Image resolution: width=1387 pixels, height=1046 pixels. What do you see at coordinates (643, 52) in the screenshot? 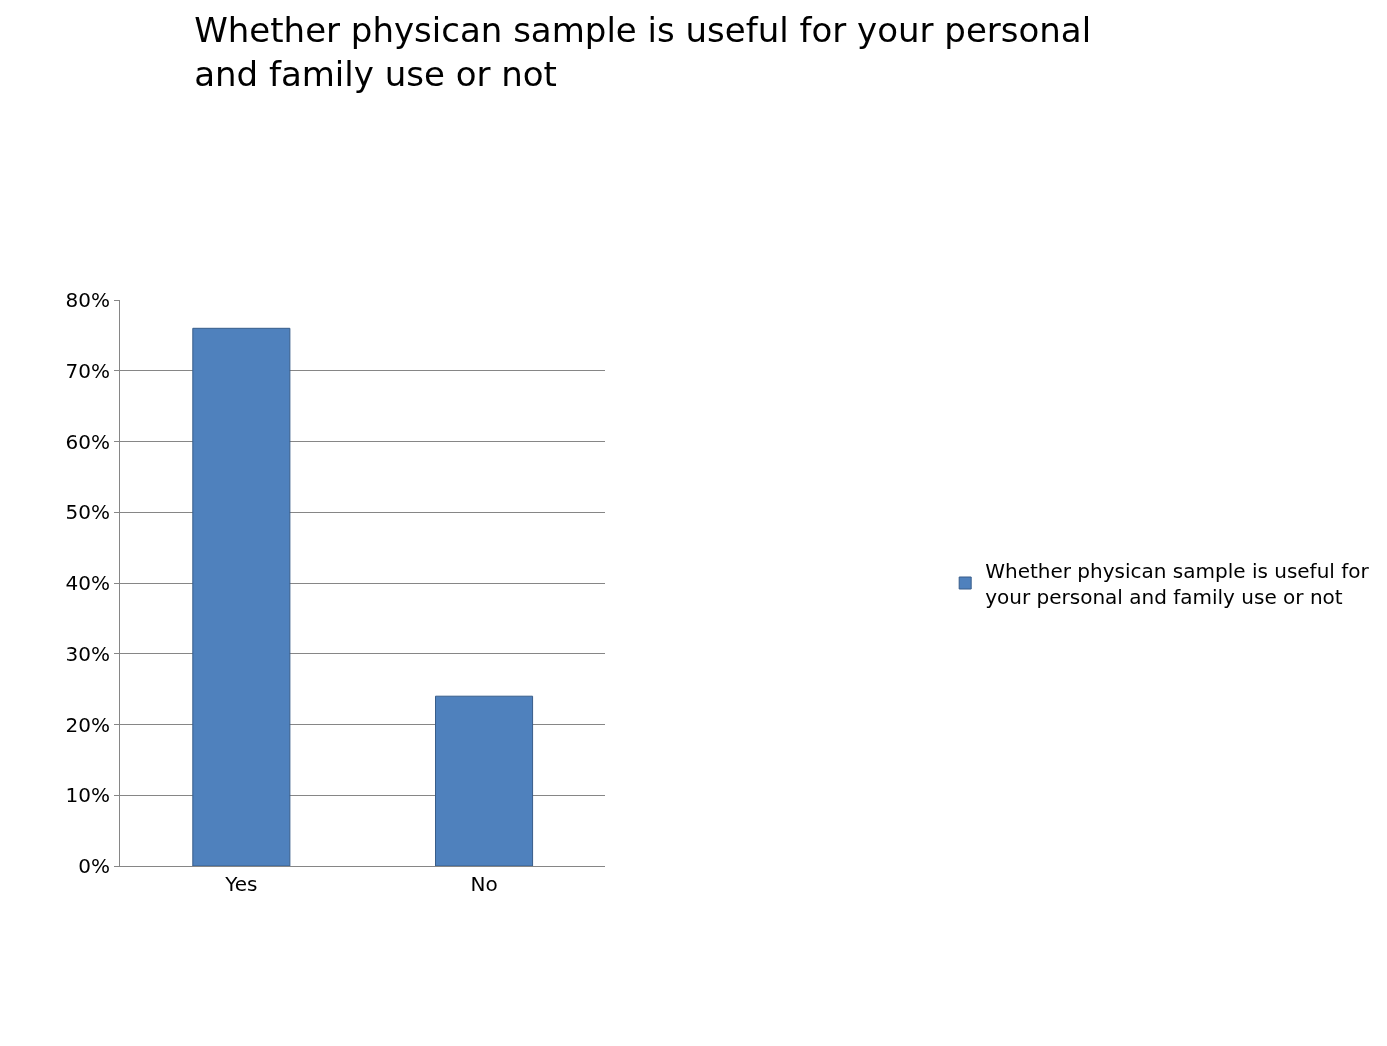
I see `chart-title: Whether physican sample is useful for your personal and family use or not` at bounding box center [643, 52].